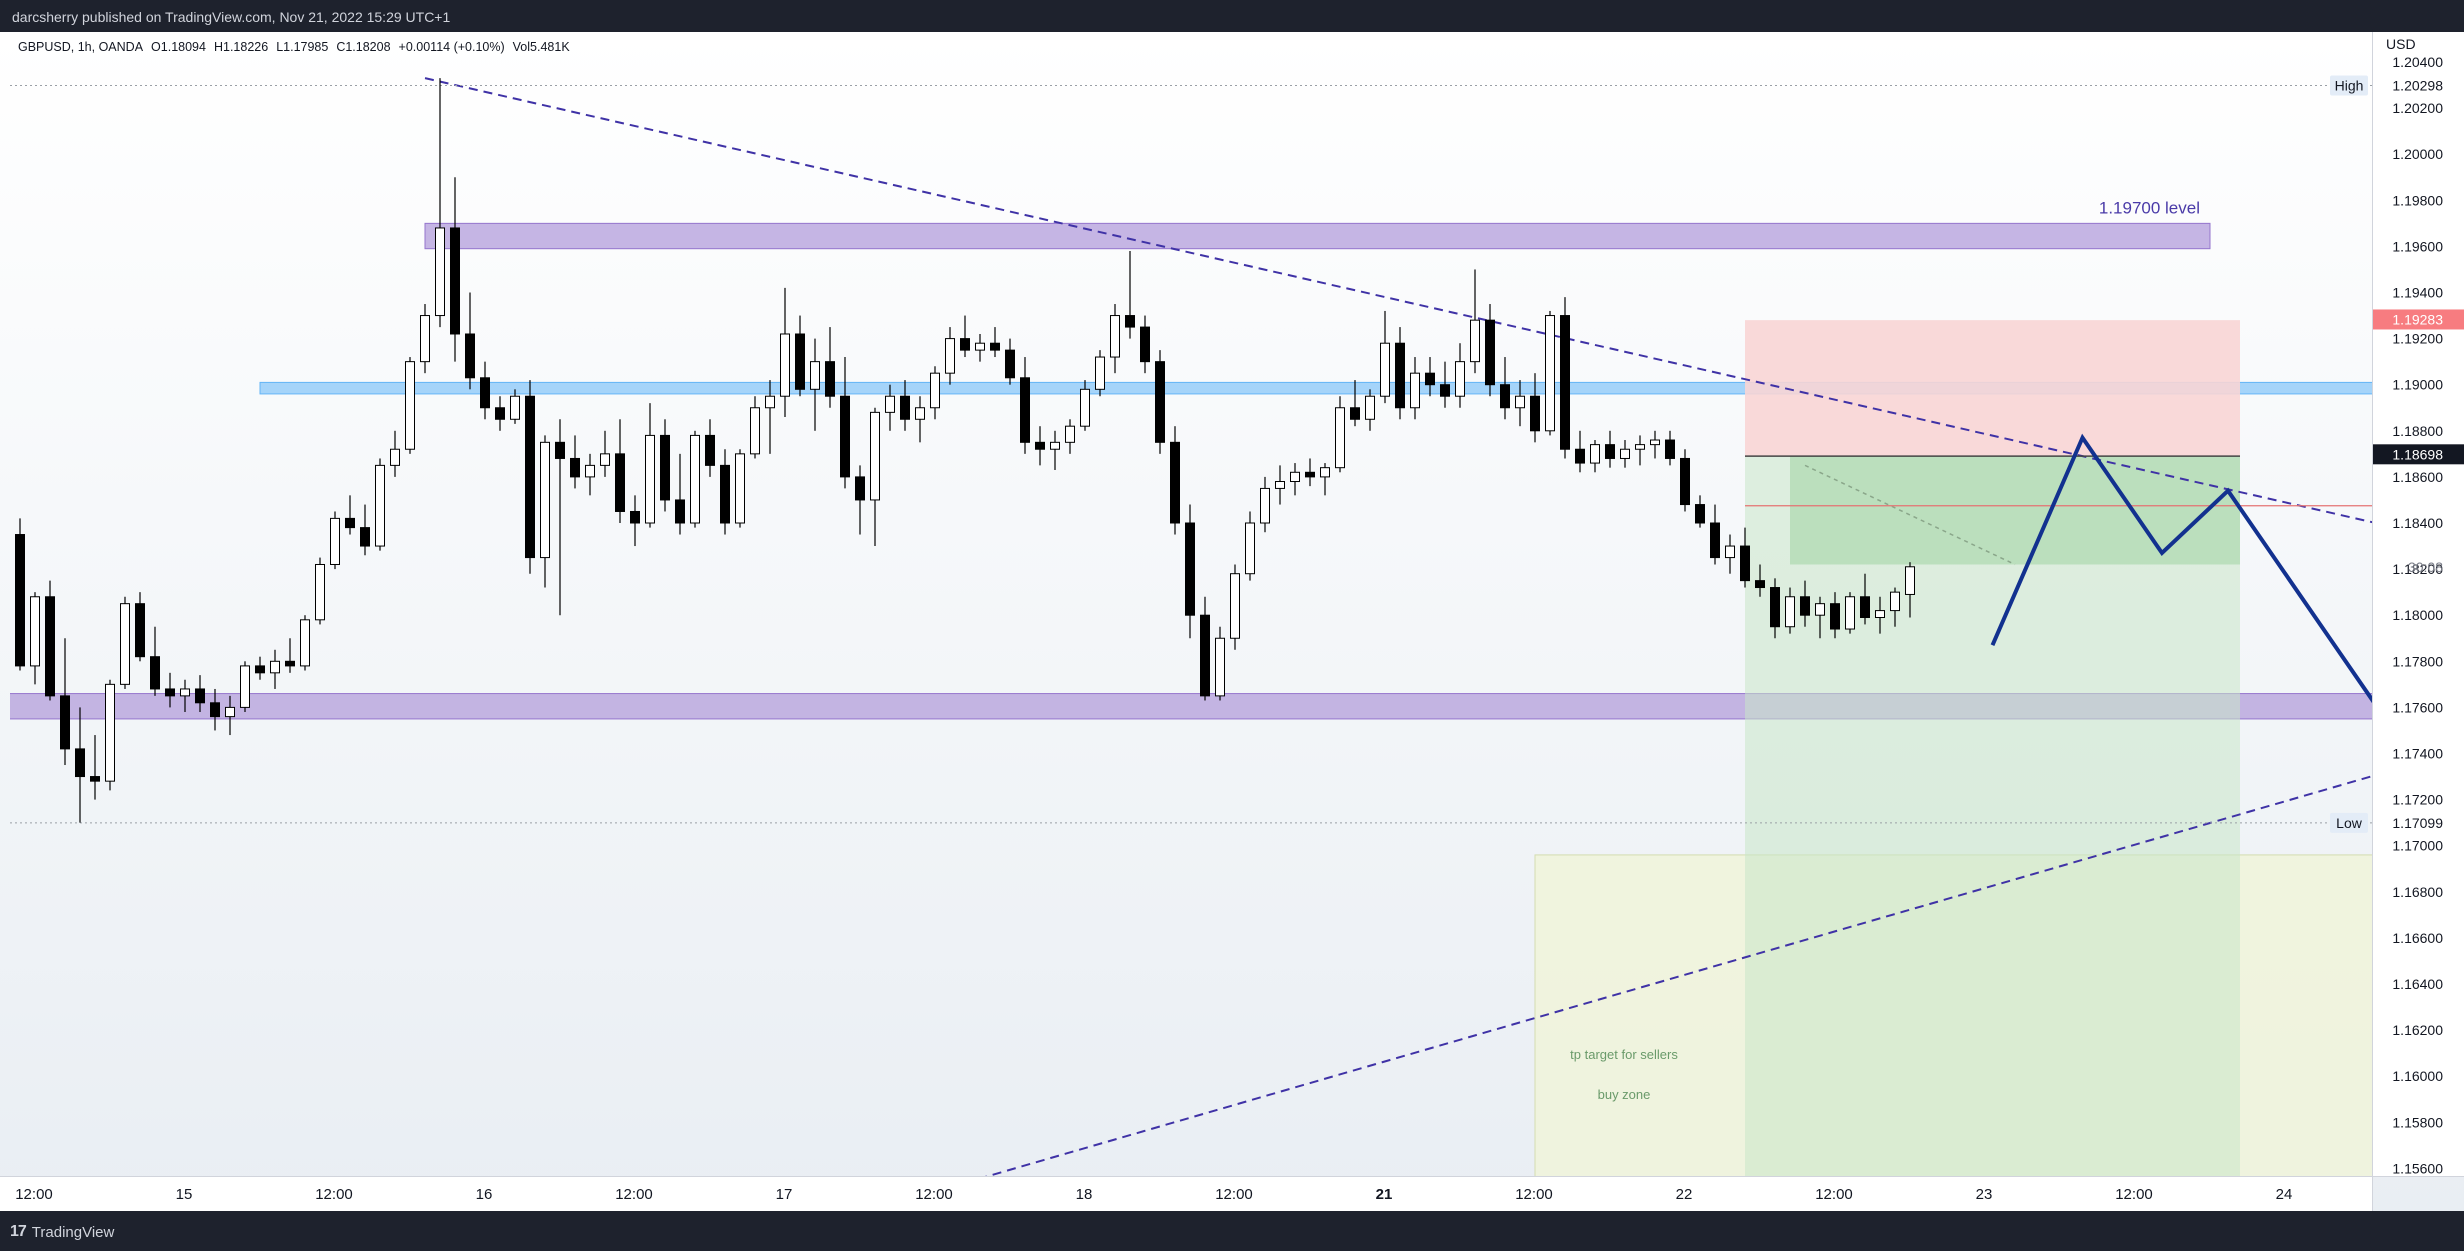  I want to click on zone-stop-zone, so click(1992, 388).